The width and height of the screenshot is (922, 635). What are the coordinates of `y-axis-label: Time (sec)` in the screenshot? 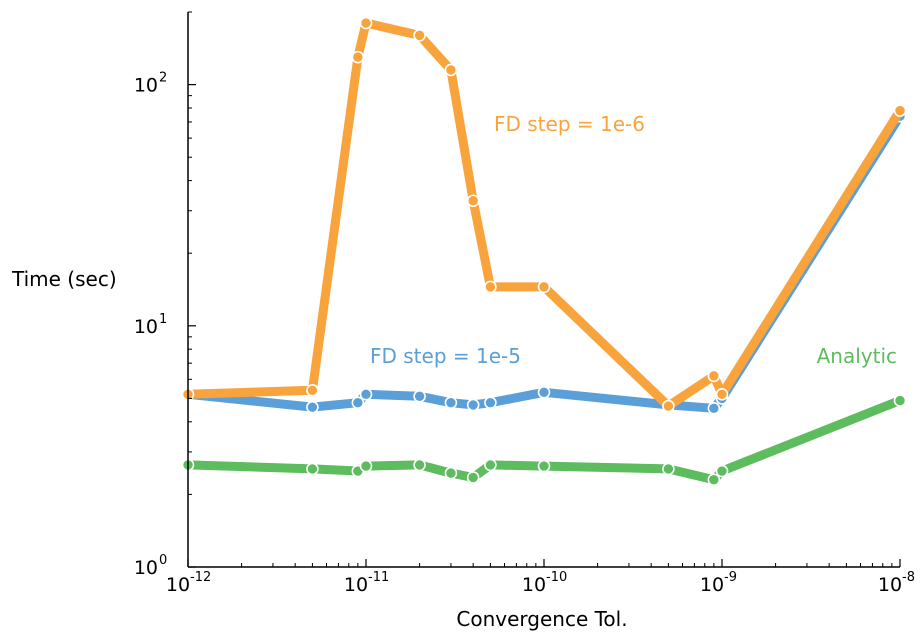 It's located at (64, 279).